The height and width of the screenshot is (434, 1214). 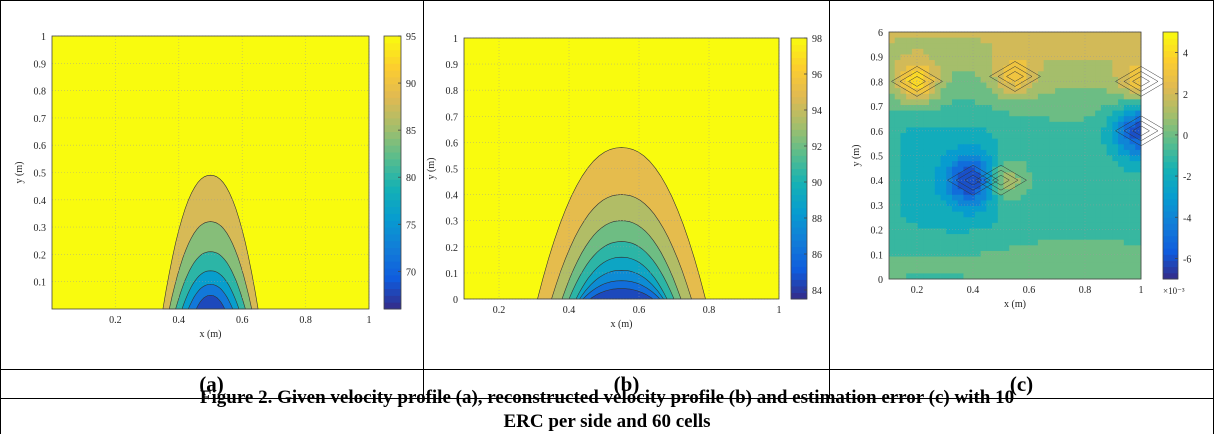 What do you see at coordinates (973, 180) in the screenshot?
I see `contour-line` at bounding box center [973, 180].